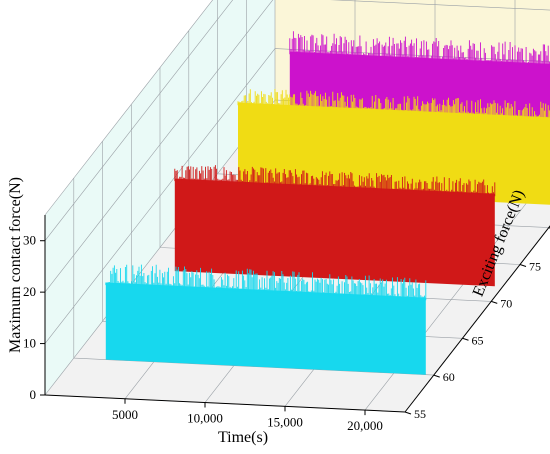 The height and width of the screenshot is (454, 550). What do you see at coordinates (243, 437) in the screenshot?
I see `x-axis-title: Time(s)` at bounding box center [243, 437].